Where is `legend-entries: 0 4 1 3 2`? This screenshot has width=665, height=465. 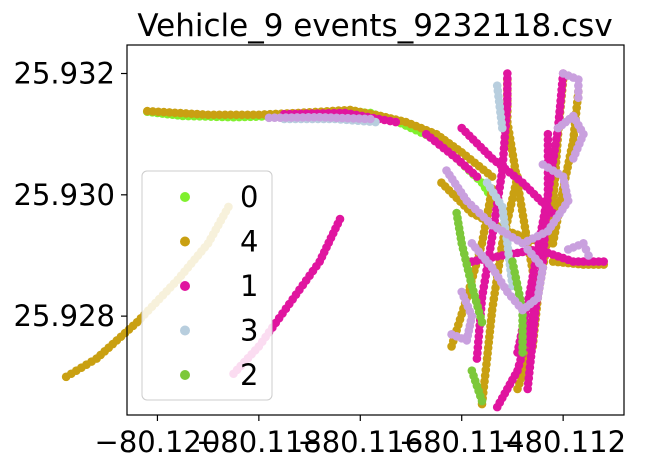
legend-entries: 0 4 1 3 2 is located at coordinates (219, 286).